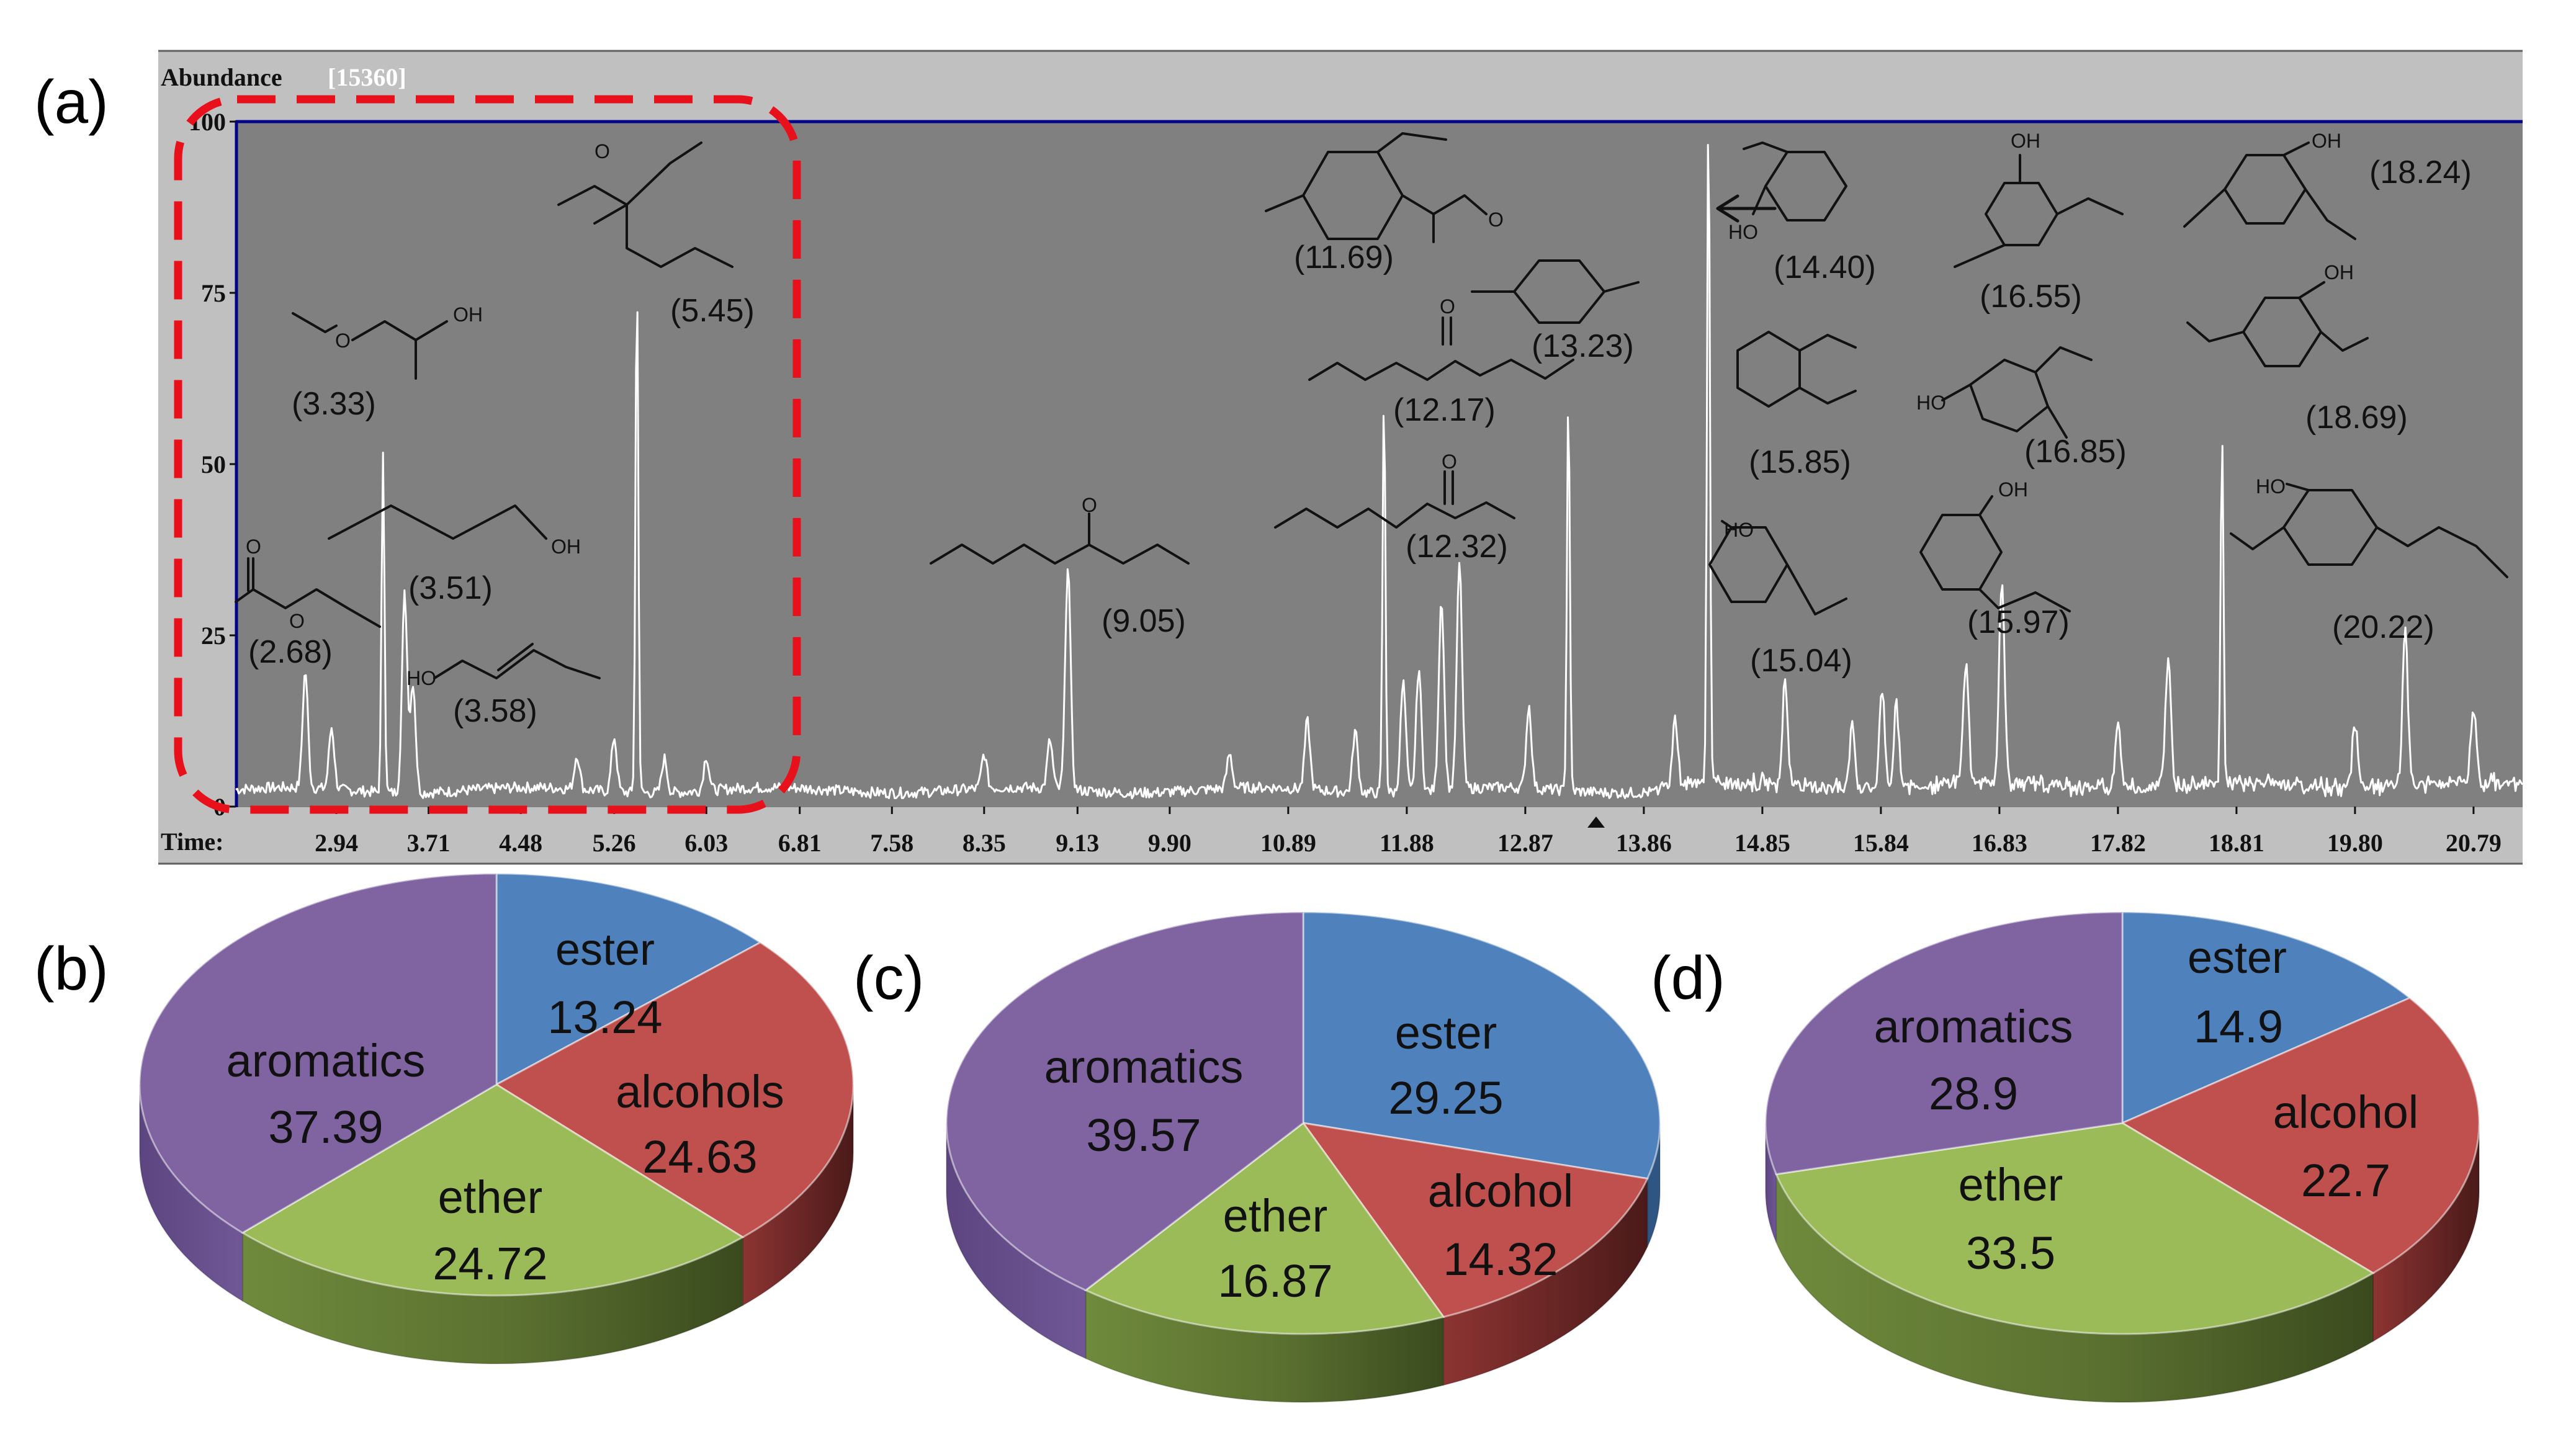  I want to click on panel-label-c: (c), so click(889, 978).